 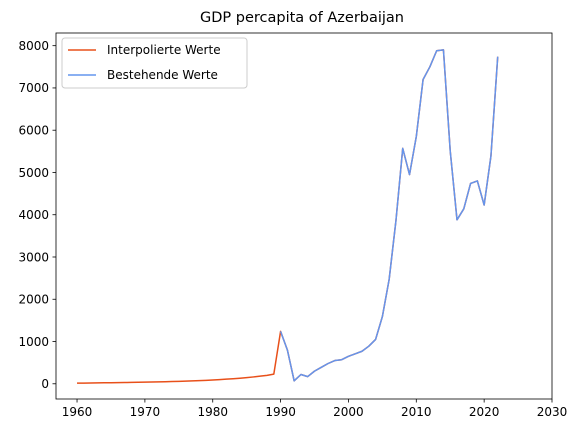 What do you see at coordinates (45, 384) in the screenshot?
I see `y-tick-label: 0` at bounding box center [45, 384].